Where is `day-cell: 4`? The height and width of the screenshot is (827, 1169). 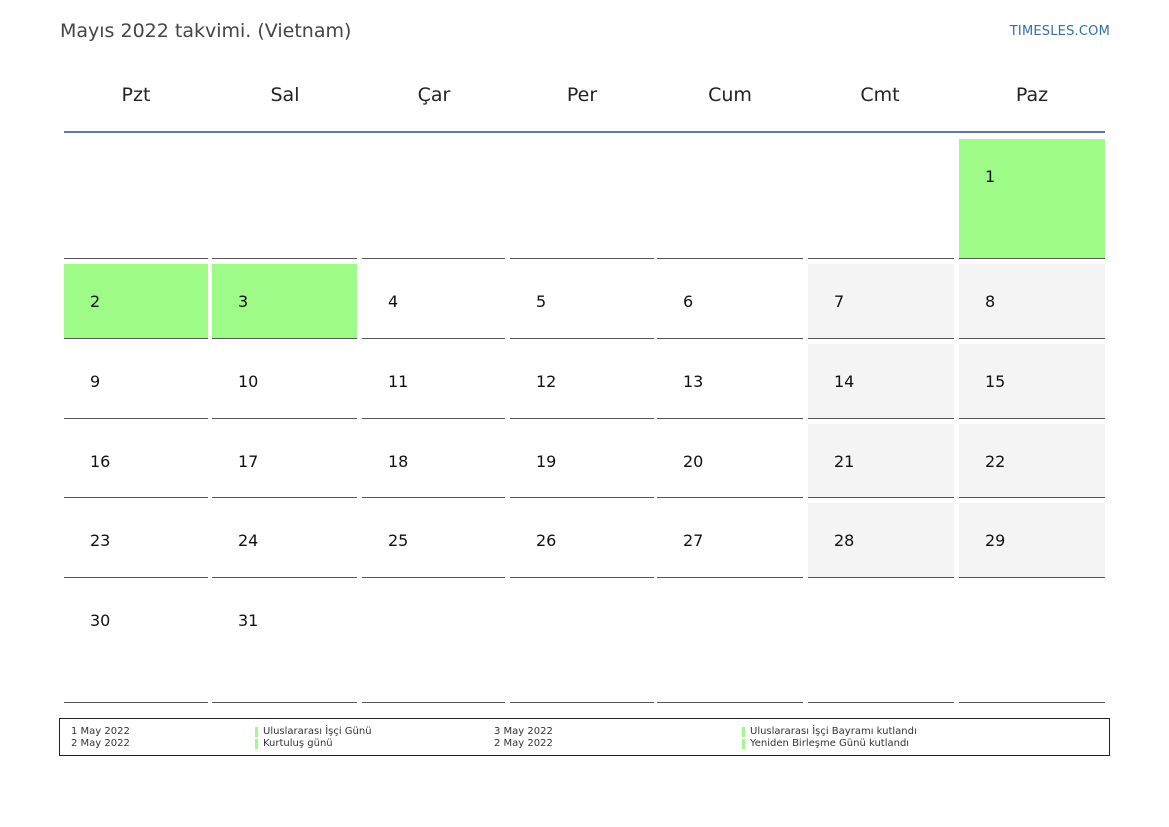 day-cell: 4 is located at coordinates (433, 301).